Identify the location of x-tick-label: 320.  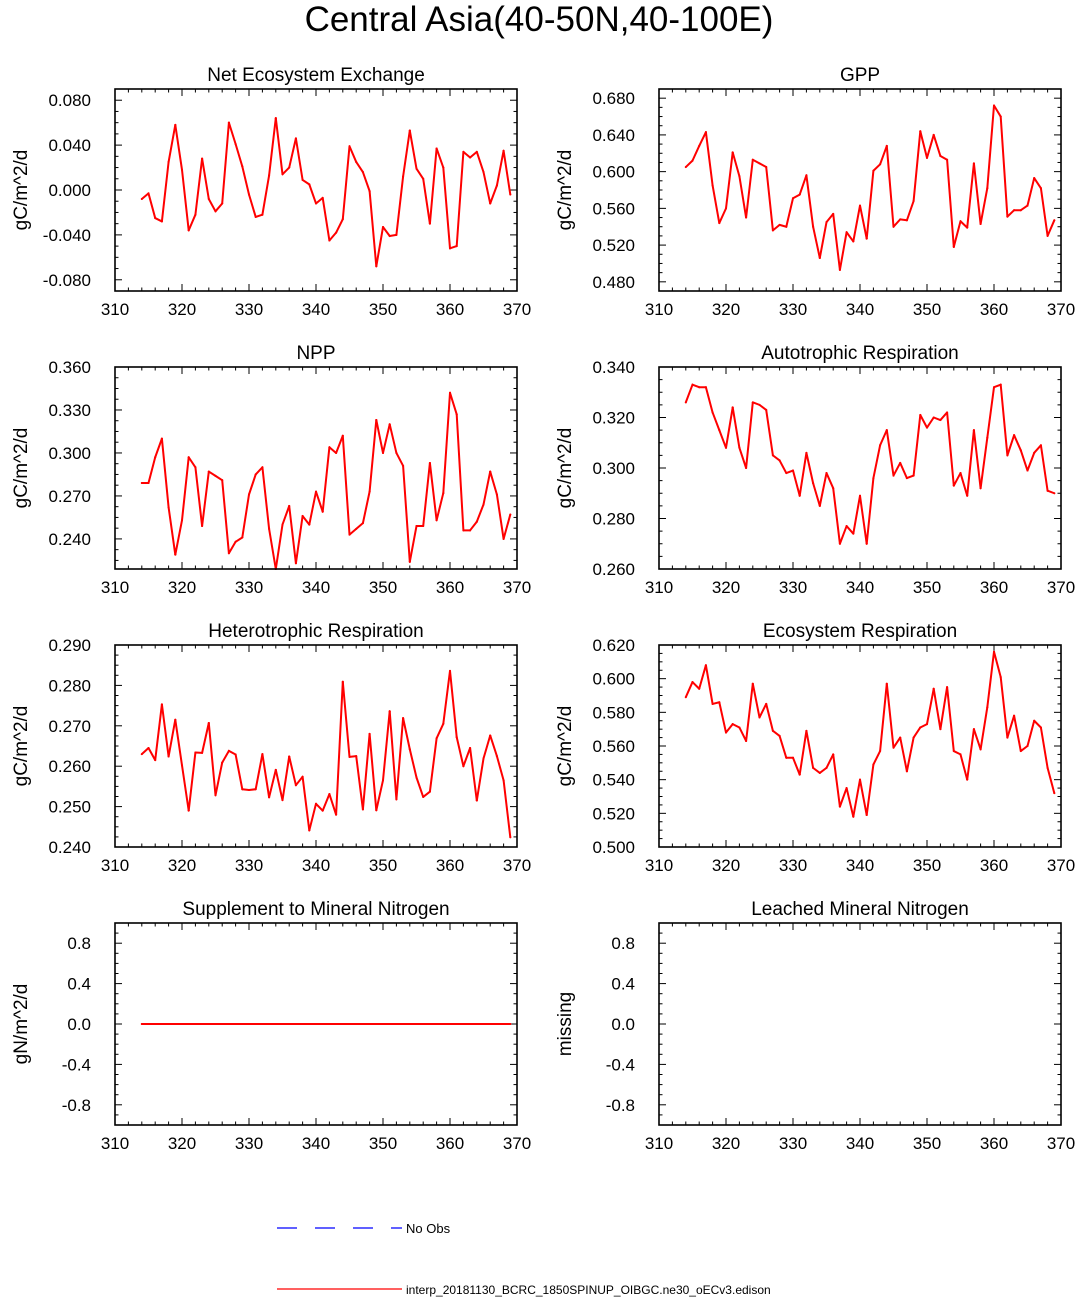
(726, 587).